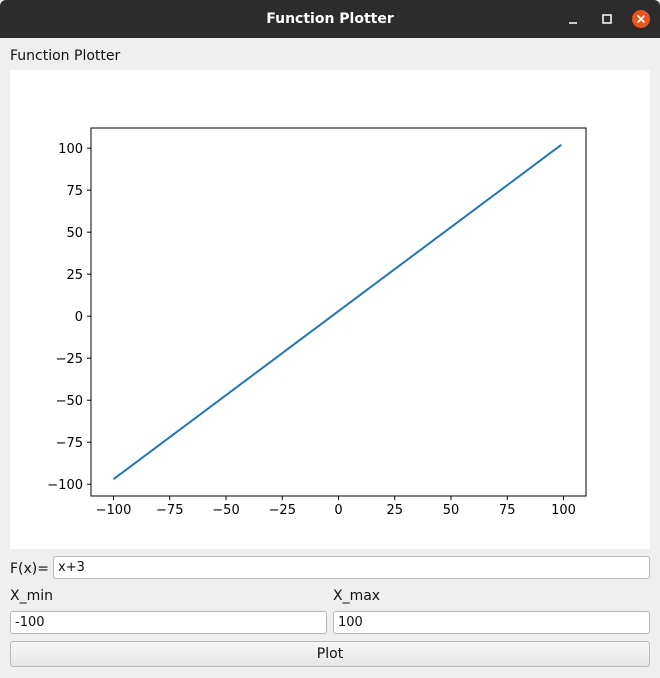 The width and height of the screenshot is (660, 678). What do you see at coordinates (69, 401) in the screenshot?
I see `y-tick-label: −50` at bounding box center [69, 401].